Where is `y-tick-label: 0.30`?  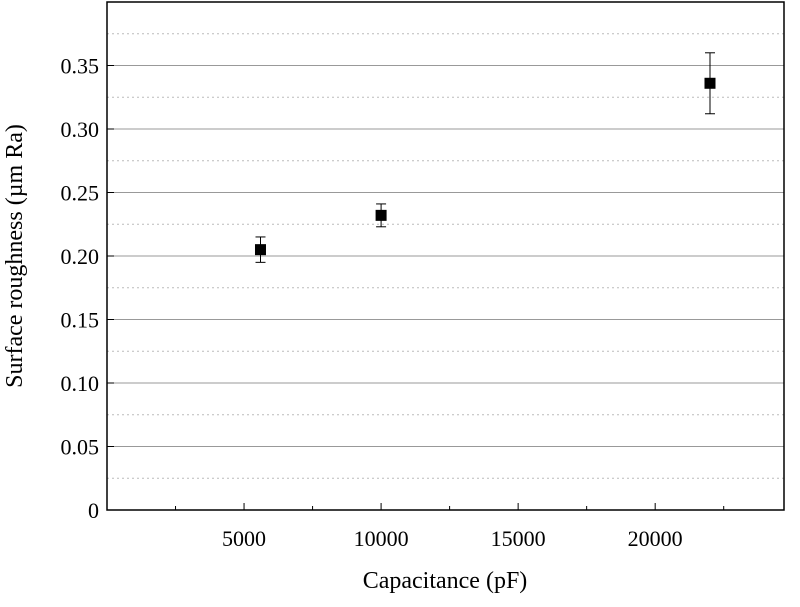
y-tick-label: 0.30 is located at coordinates (80, 129).